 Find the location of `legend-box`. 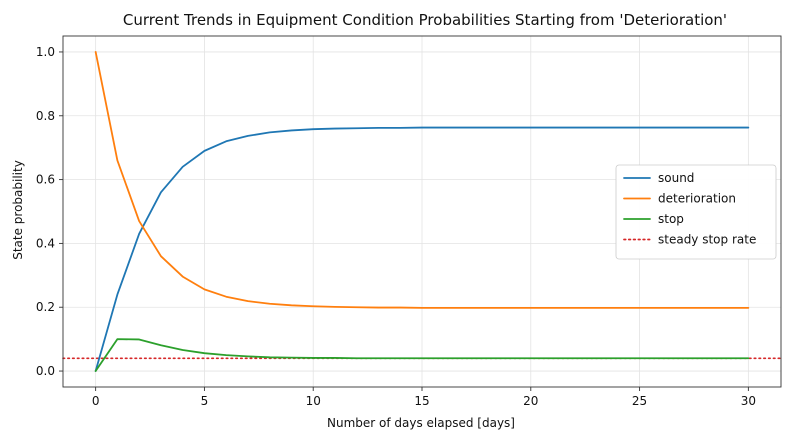

legend-box is located at coordinates (696, 212).